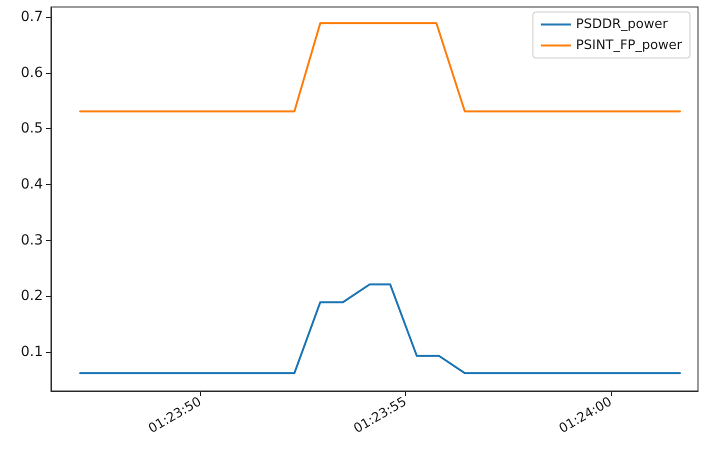  What do you see at coordinates (31, 352) in the screenshot?
I see `y-tick-label: 0.1` at bounding box center [31, 352].